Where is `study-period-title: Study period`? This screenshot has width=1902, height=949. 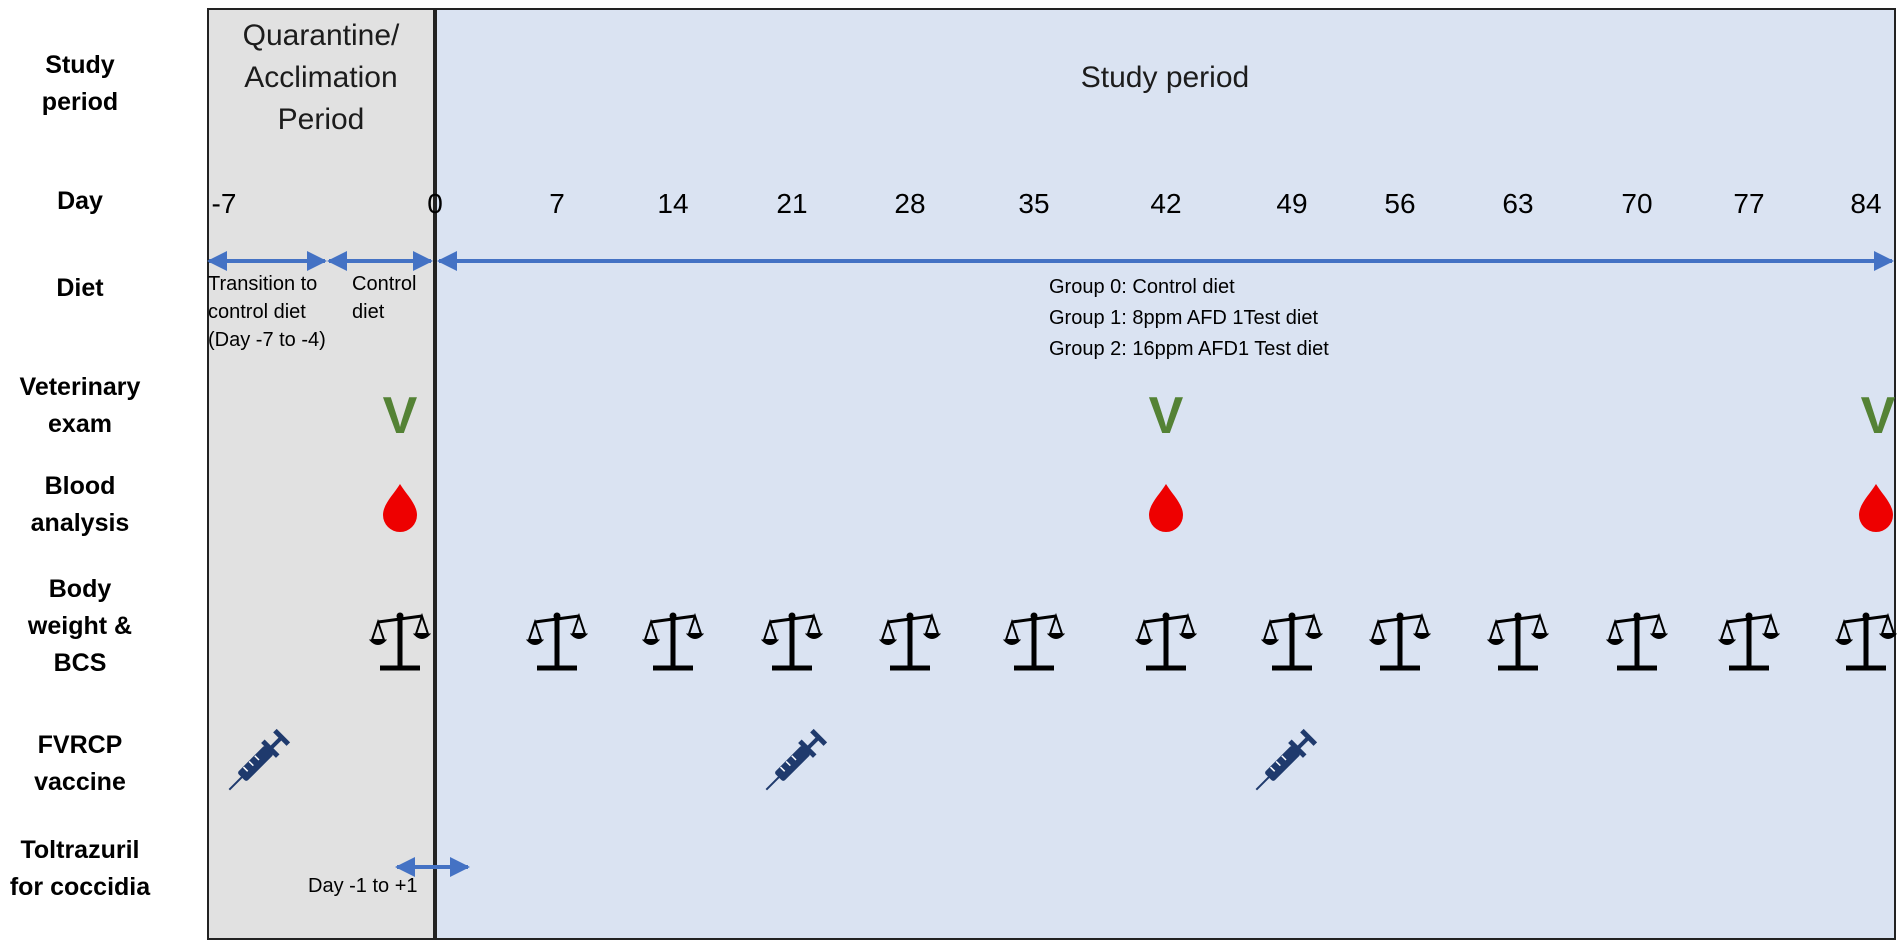
study-period-title: Study period is located at coordinates (1165, 77).